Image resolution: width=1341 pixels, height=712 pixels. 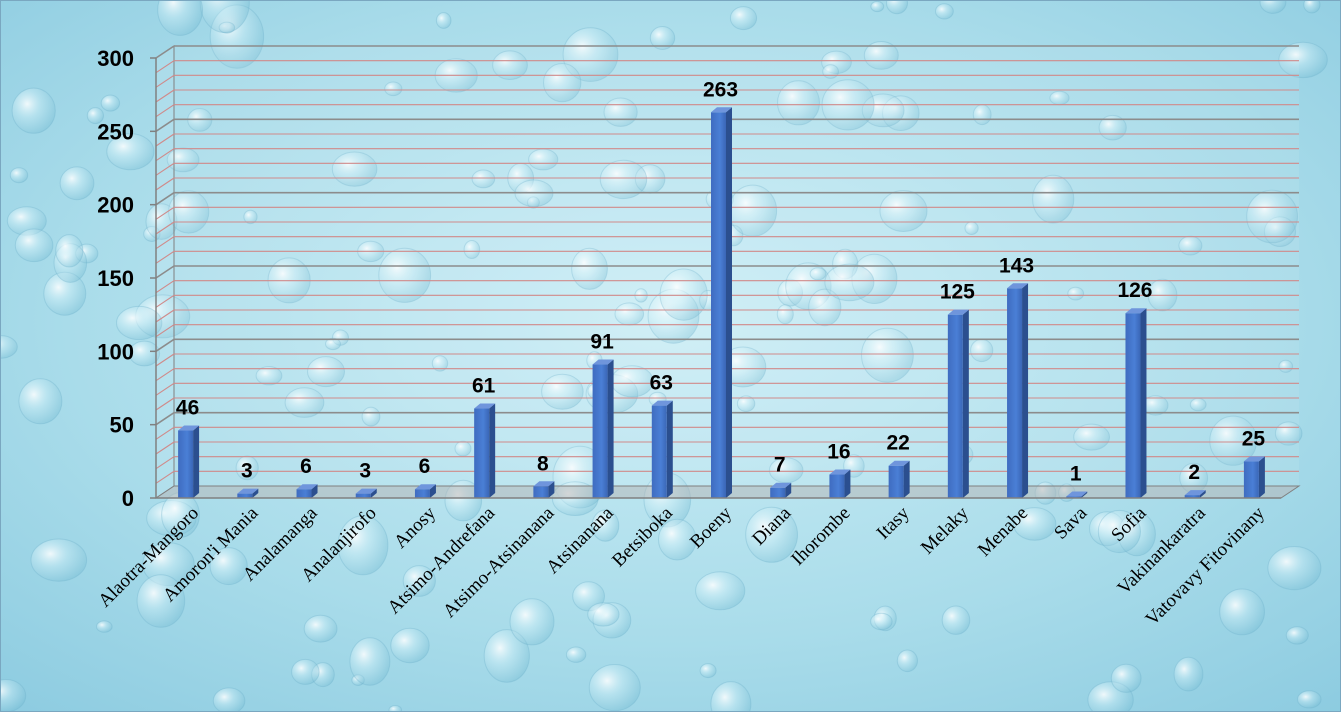 I want to click on y-tick-label: 0, so click(x=128, y=498).